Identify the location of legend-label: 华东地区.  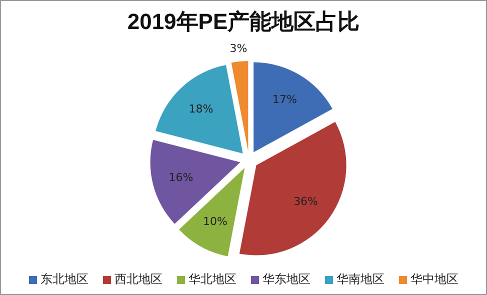
(286, 279).